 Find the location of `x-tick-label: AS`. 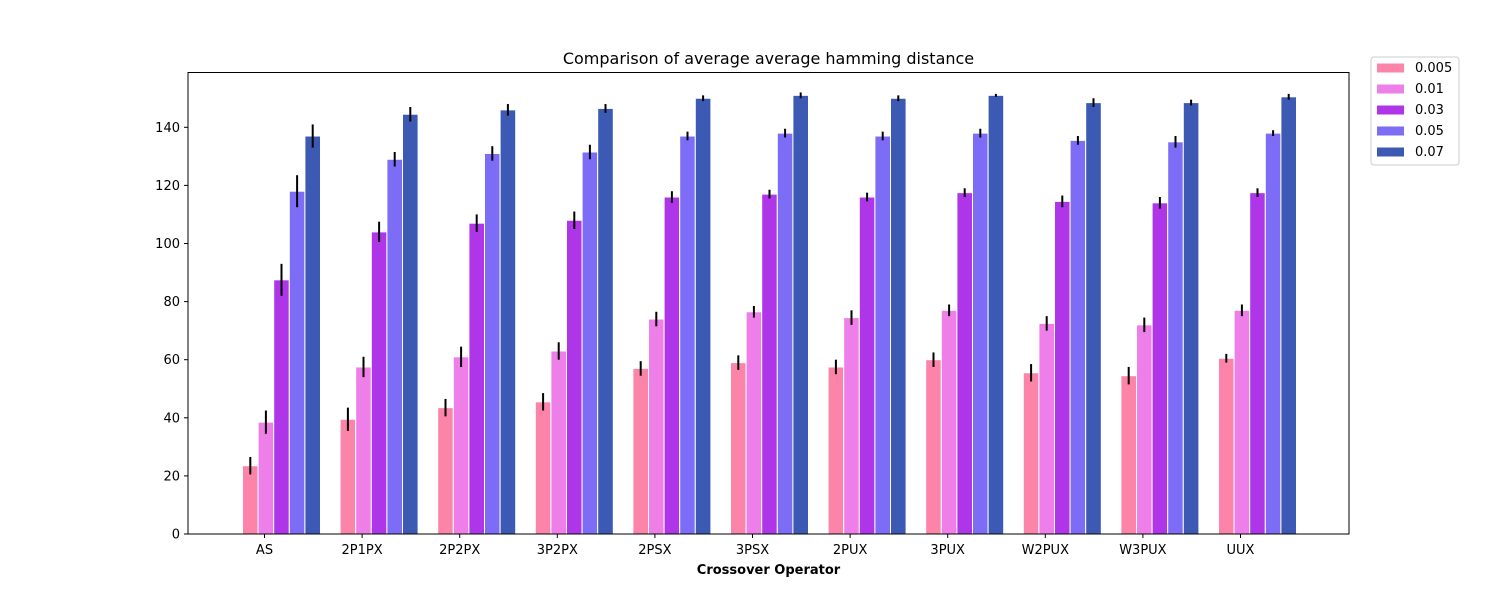

x-tick-label: AS is located at coordinates (264, 550).